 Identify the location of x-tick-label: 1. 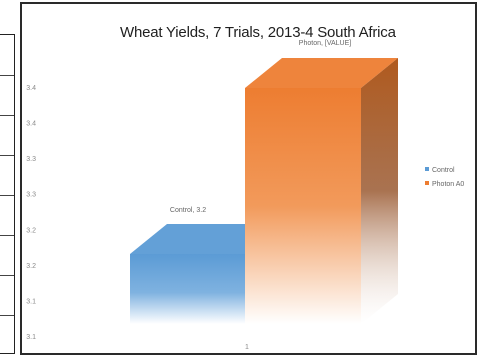
(247, 347).